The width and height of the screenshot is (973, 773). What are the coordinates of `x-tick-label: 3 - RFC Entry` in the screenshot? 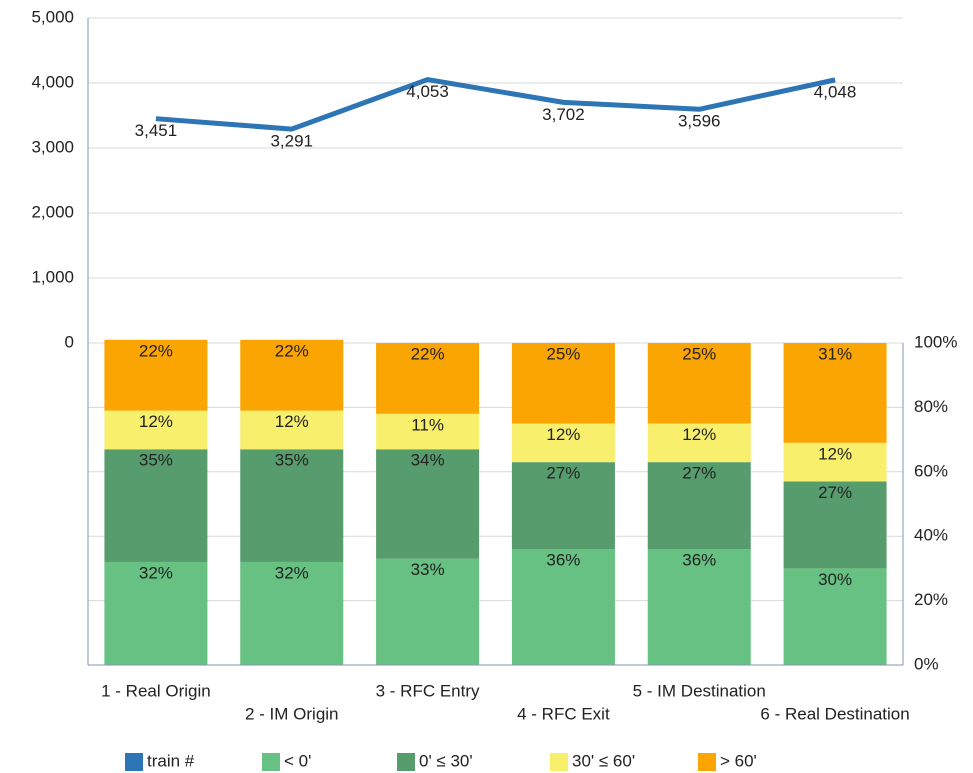 It's located at (428, 690).